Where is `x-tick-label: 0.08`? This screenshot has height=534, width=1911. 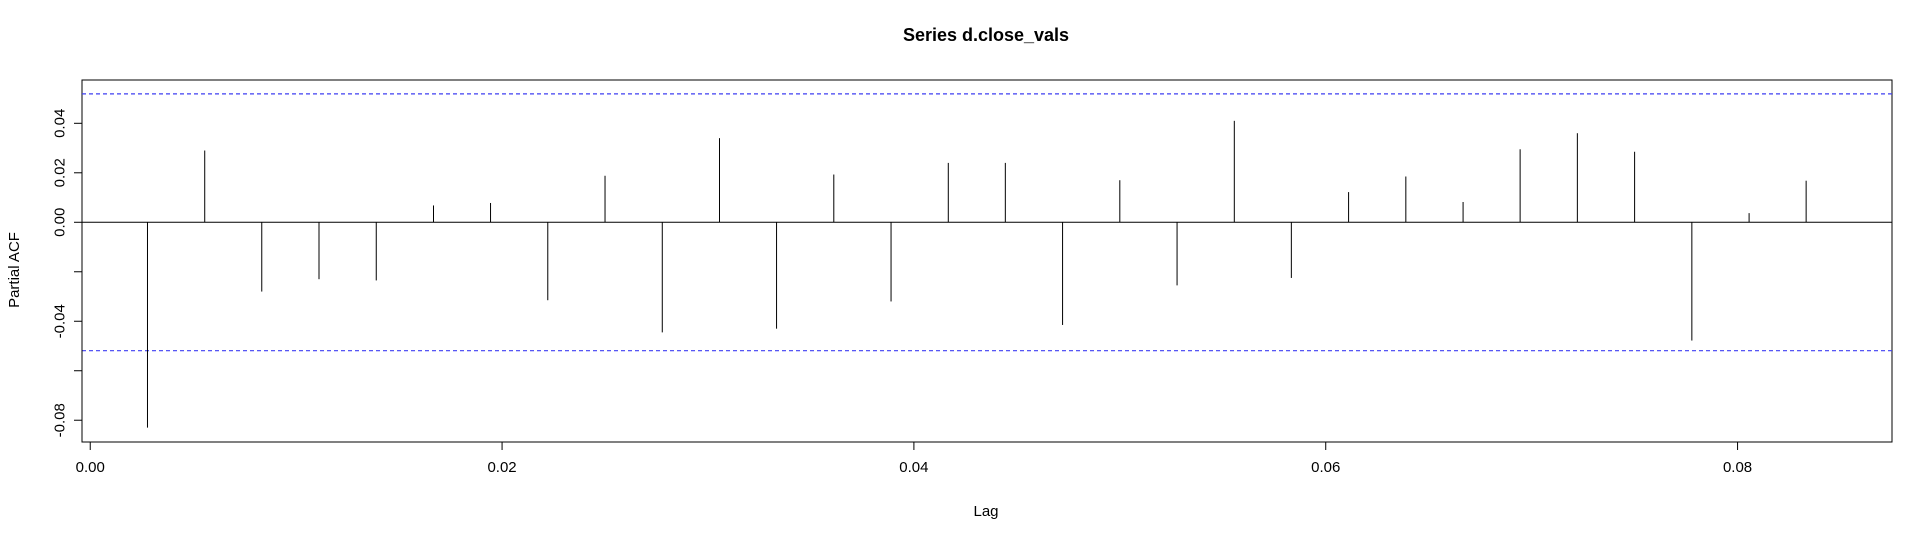 x-tick-label: 0.08 is located at coordinates (1737, 467).